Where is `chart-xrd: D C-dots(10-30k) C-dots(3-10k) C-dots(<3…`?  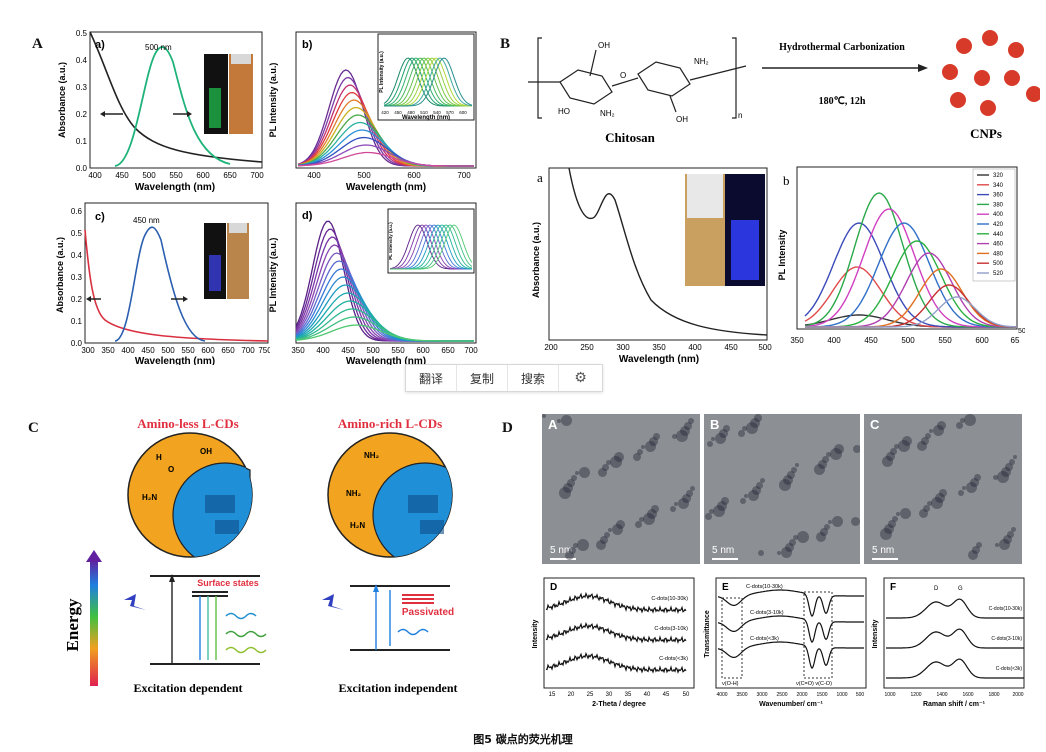
chart-xrd: D C-dots(10-30k) C-dots(3-10k) C-dots(<3… is located at coordinates (613, 642).